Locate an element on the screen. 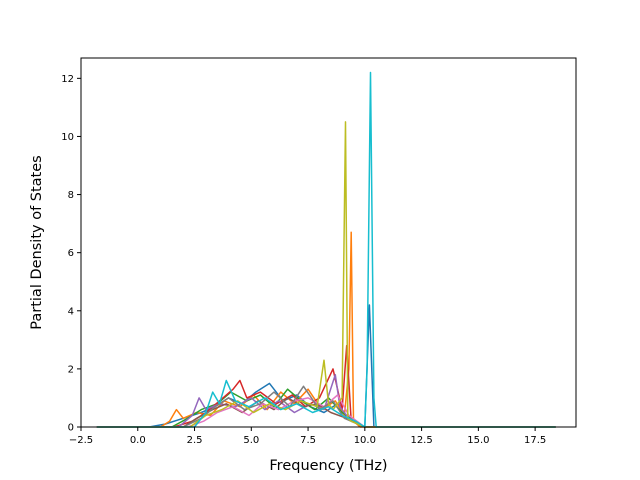 The width and height of the screenshot is (640, 480). y-tick-label: 10 is located at coordinates (67, 137).